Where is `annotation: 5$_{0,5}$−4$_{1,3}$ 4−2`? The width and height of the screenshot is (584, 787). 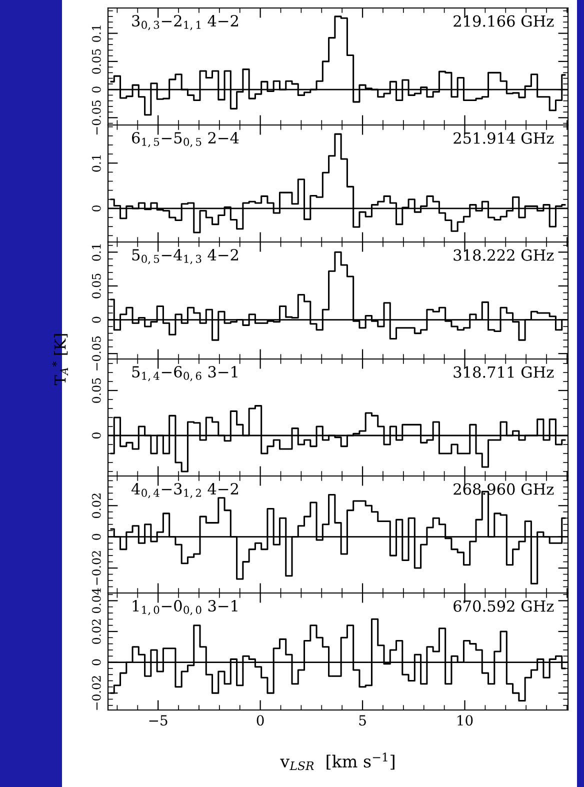 annotation: 5$_{0,5}$−4$_{1,3}$ 4−2 is located at coordinates (185, 256).